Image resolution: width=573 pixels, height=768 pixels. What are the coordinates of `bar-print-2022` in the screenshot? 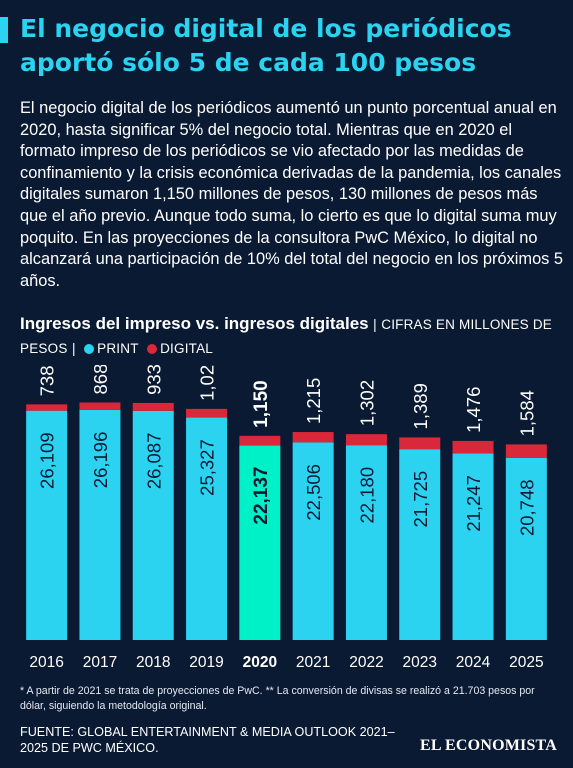 It's located at (366, 542).